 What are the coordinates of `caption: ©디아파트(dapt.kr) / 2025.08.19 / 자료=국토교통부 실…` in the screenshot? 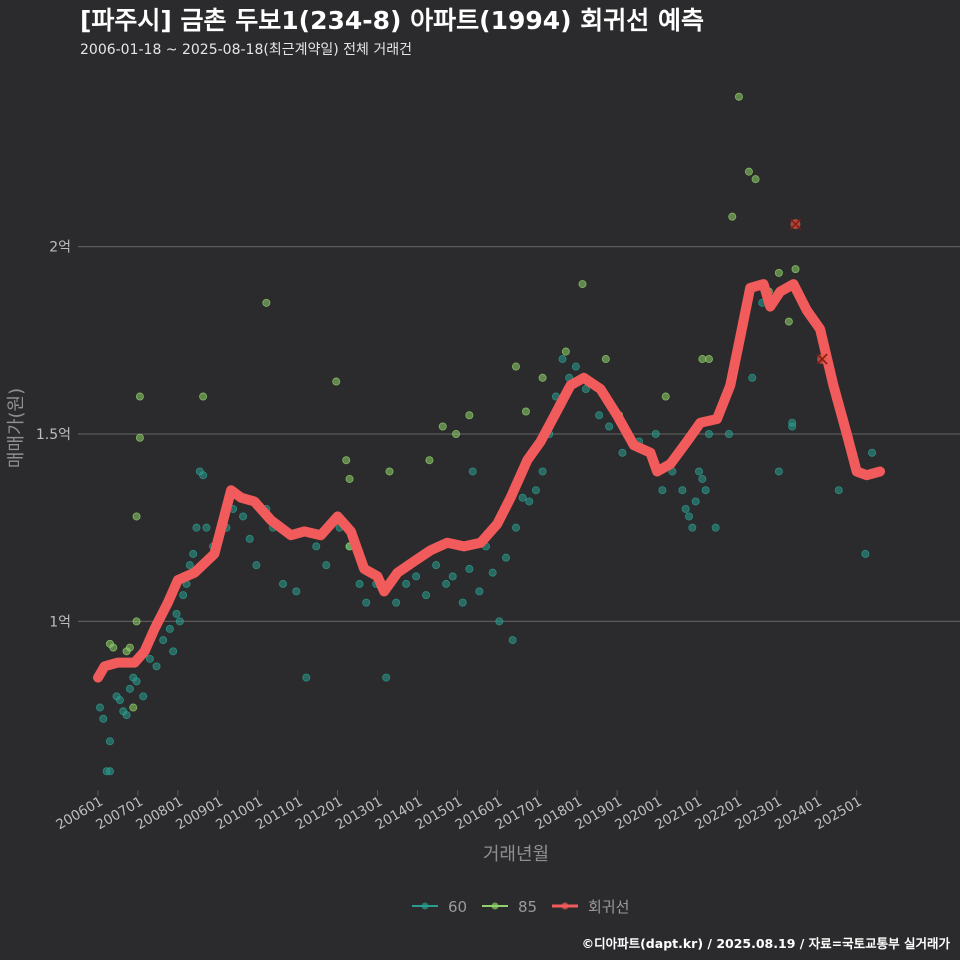 It's located at (766, 943).